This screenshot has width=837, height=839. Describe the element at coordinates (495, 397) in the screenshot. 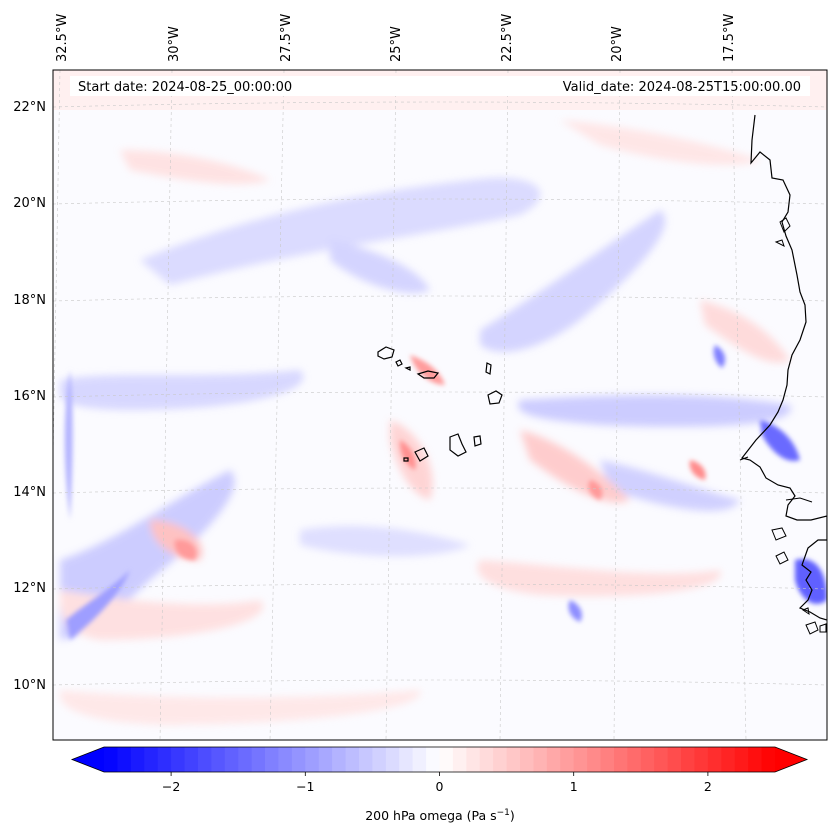

I see `island-boa-vista` at that location.